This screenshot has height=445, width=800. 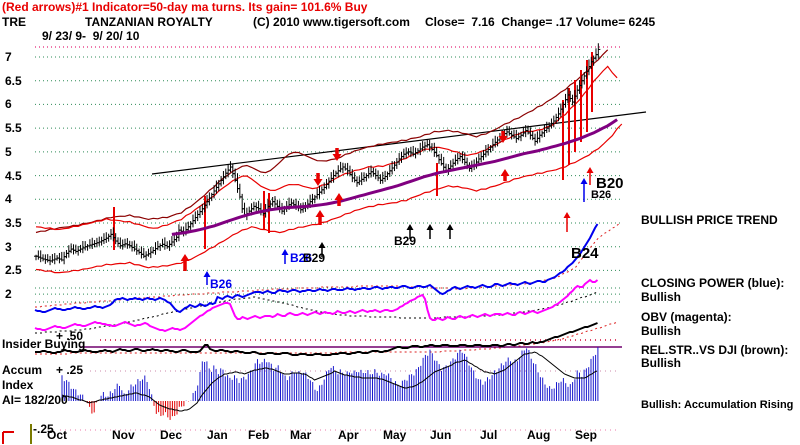 I want to click on month-label-mar: Mar, so click(x=301, y=435).